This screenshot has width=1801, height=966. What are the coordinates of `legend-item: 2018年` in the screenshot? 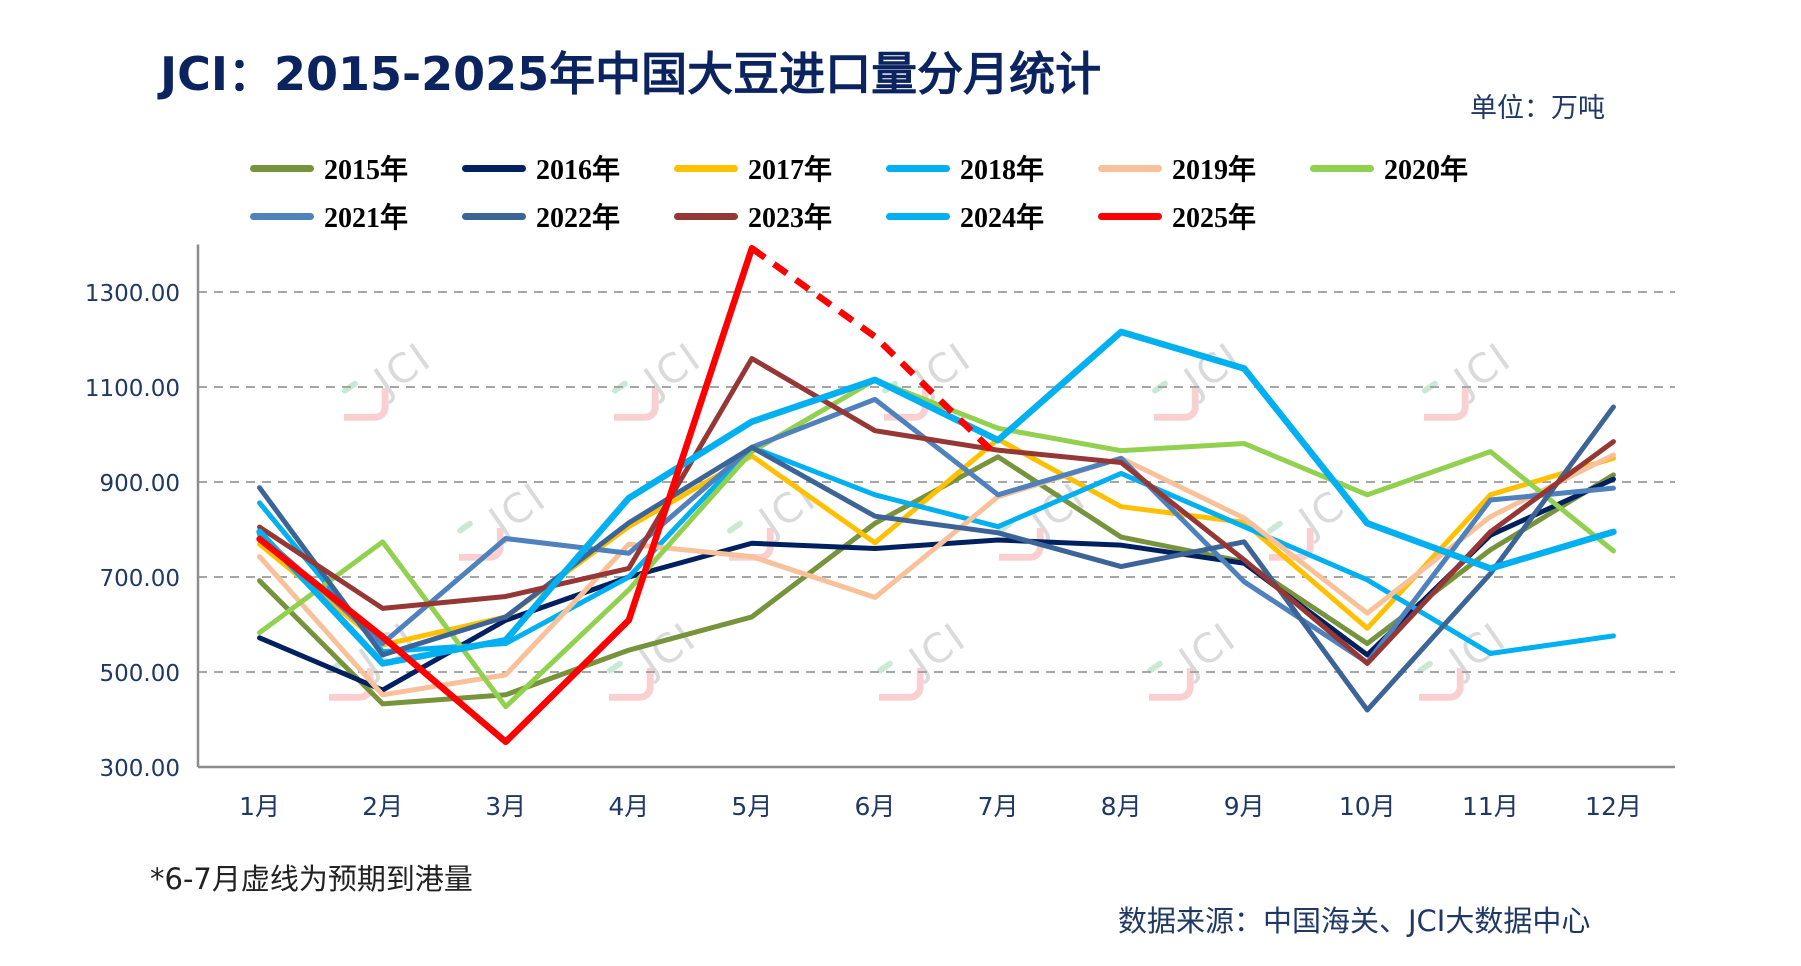 It's located at (965, 168).